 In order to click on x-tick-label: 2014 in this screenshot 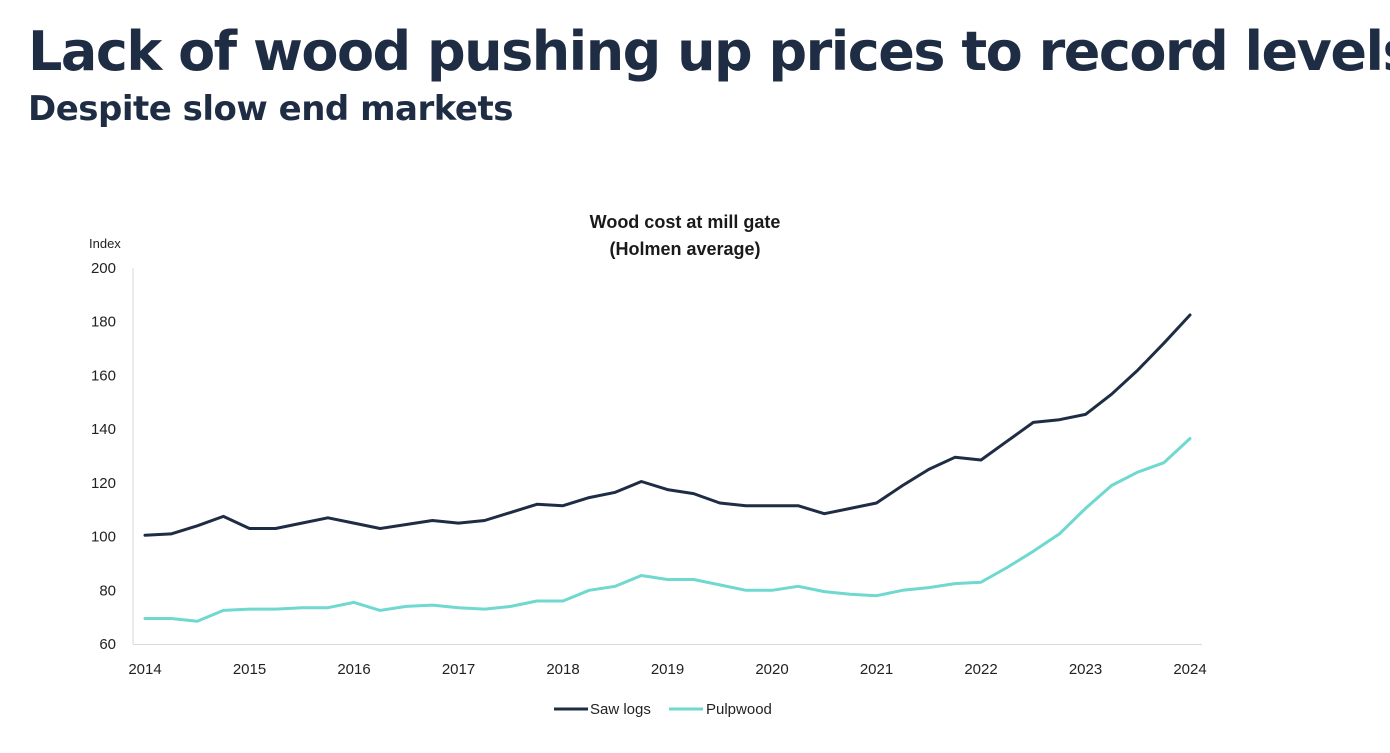, I will do `click(144, 669)`.